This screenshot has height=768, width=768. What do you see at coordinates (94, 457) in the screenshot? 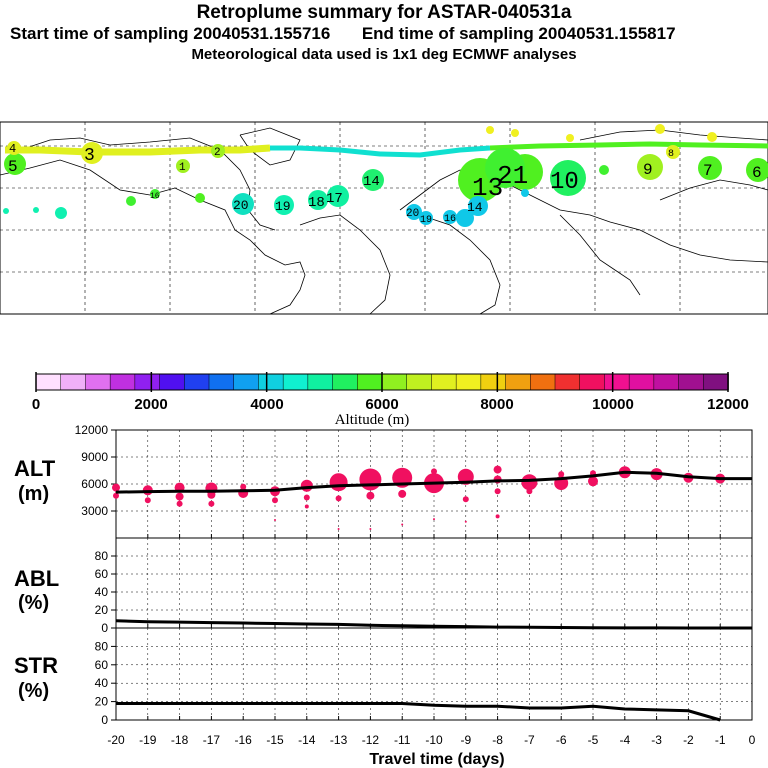
I see `y-tick-label: 9000` at bounding box center [94, 457].